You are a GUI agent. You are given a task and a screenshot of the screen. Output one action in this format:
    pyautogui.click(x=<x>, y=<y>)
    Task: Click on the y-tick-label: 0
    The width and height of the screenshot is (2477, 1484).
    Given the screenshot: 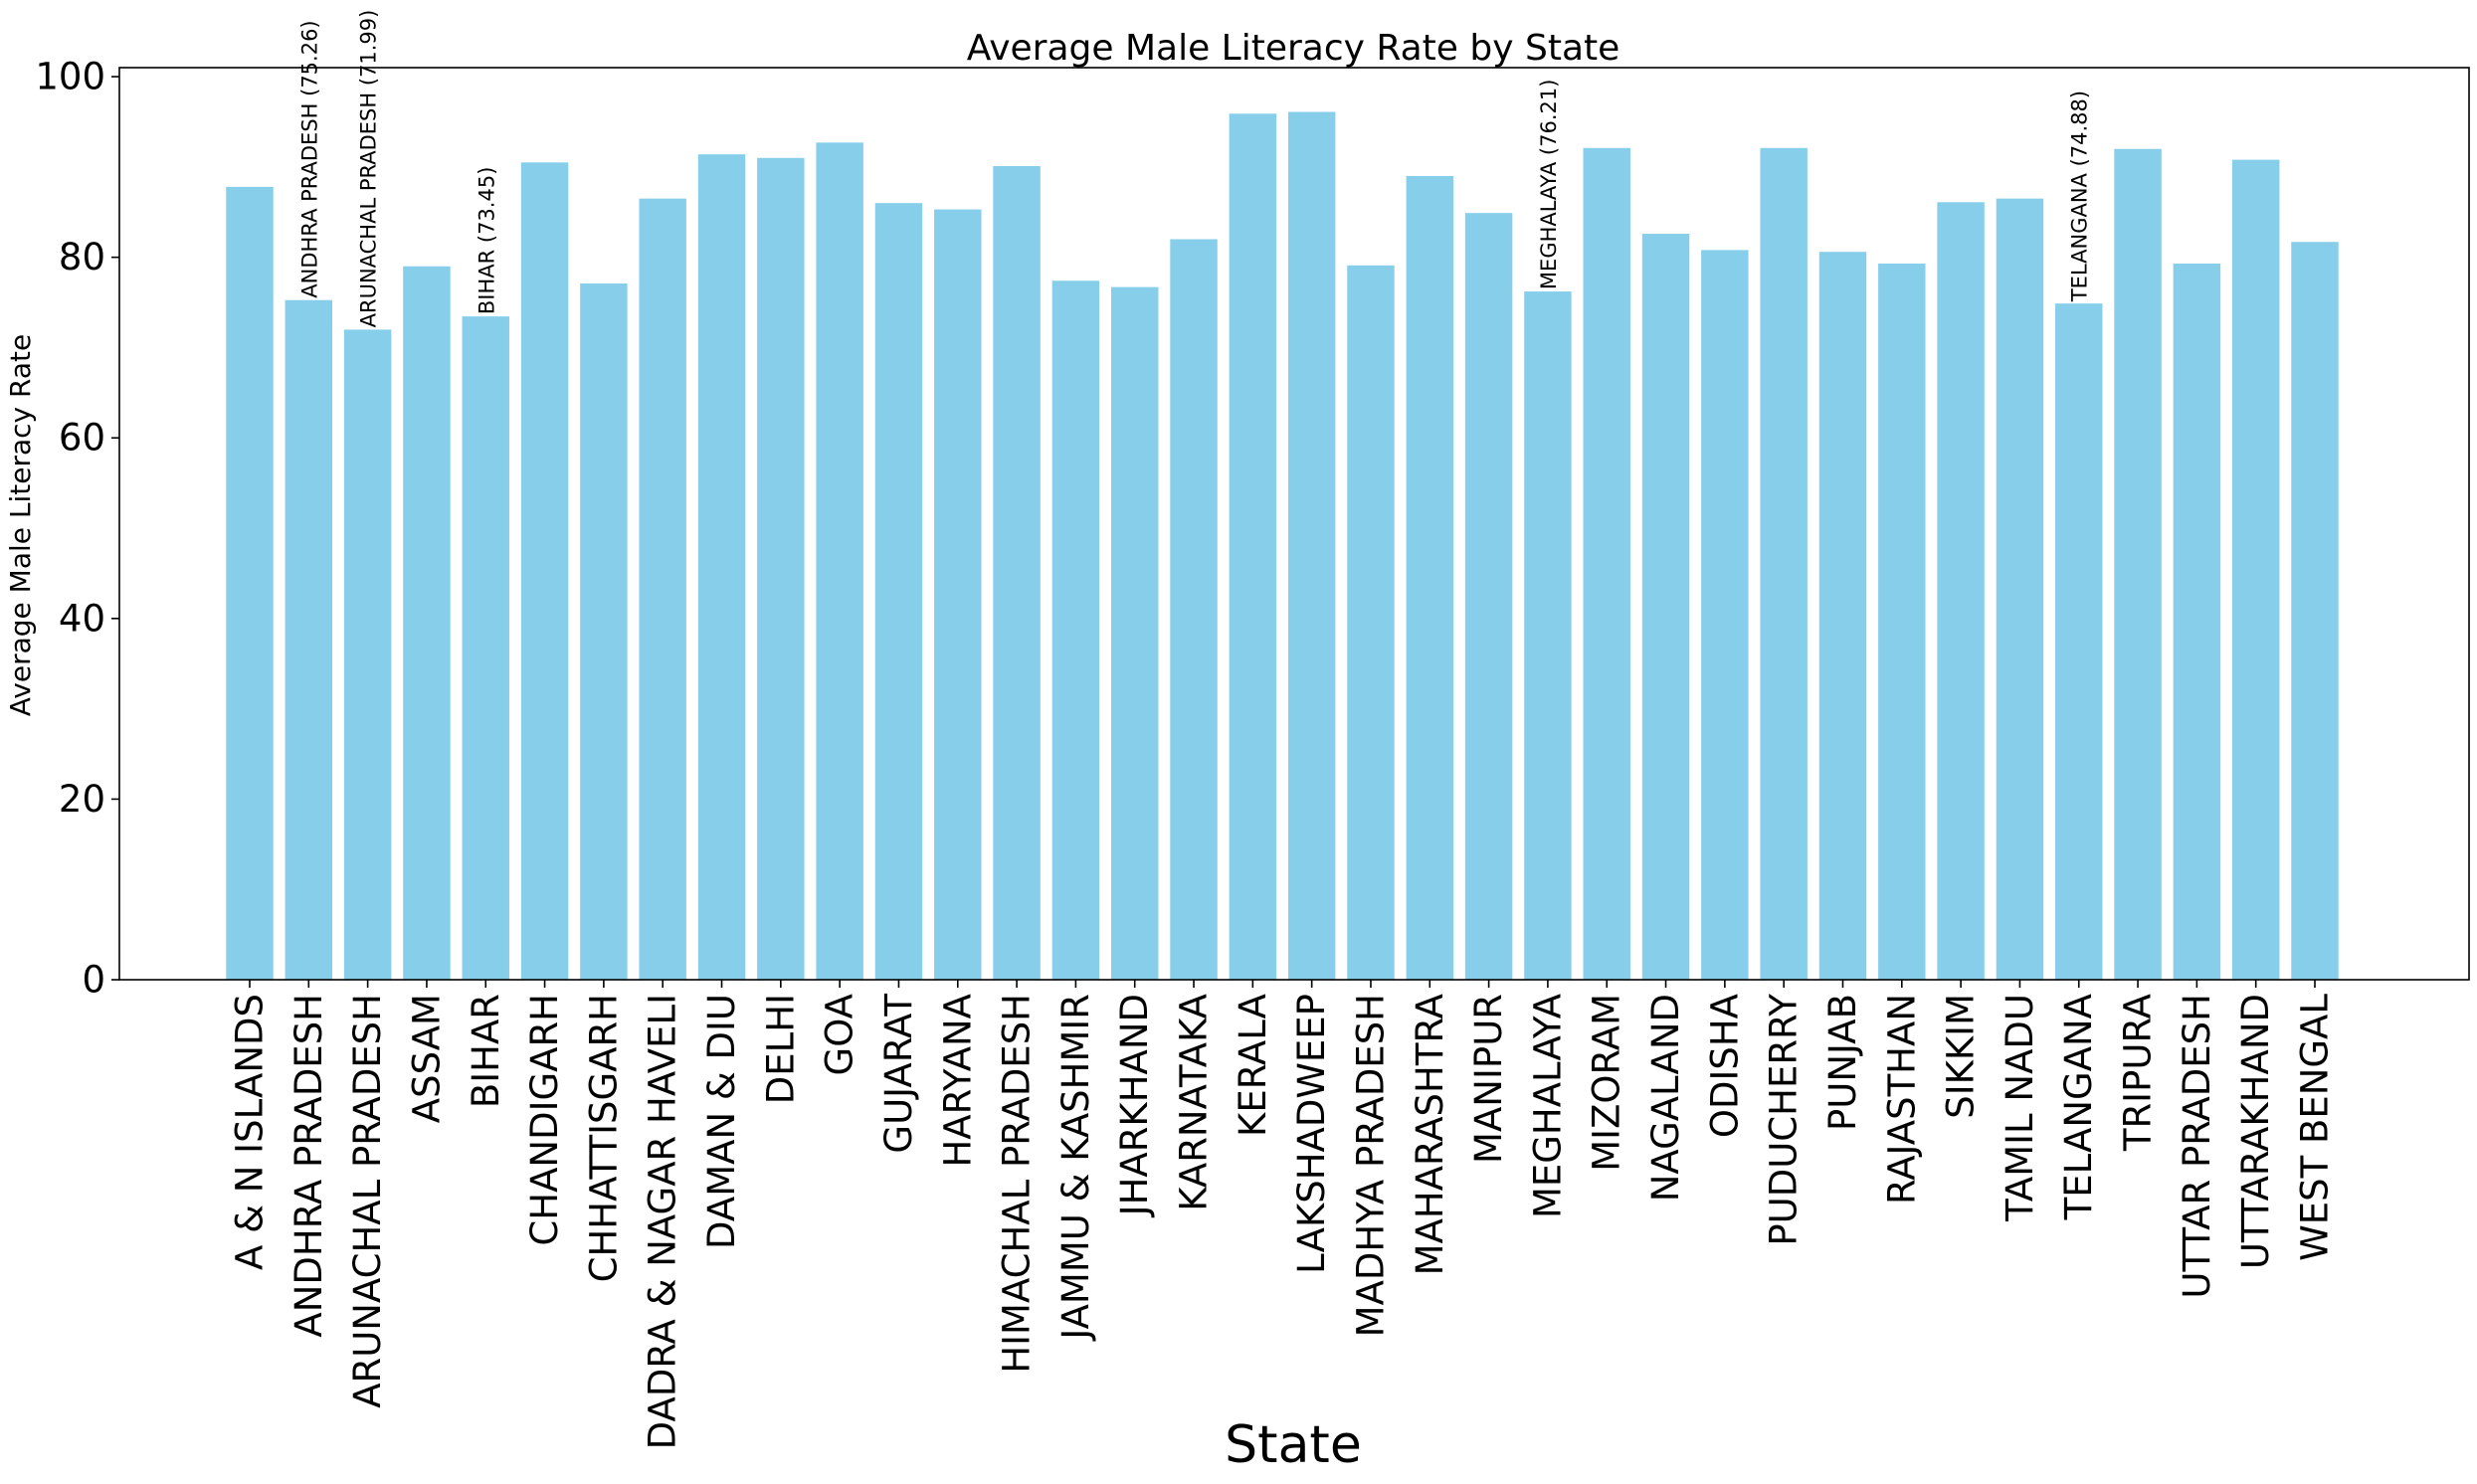 What is the action you would take?
    pyautogui.click(x=93, y=980)
    